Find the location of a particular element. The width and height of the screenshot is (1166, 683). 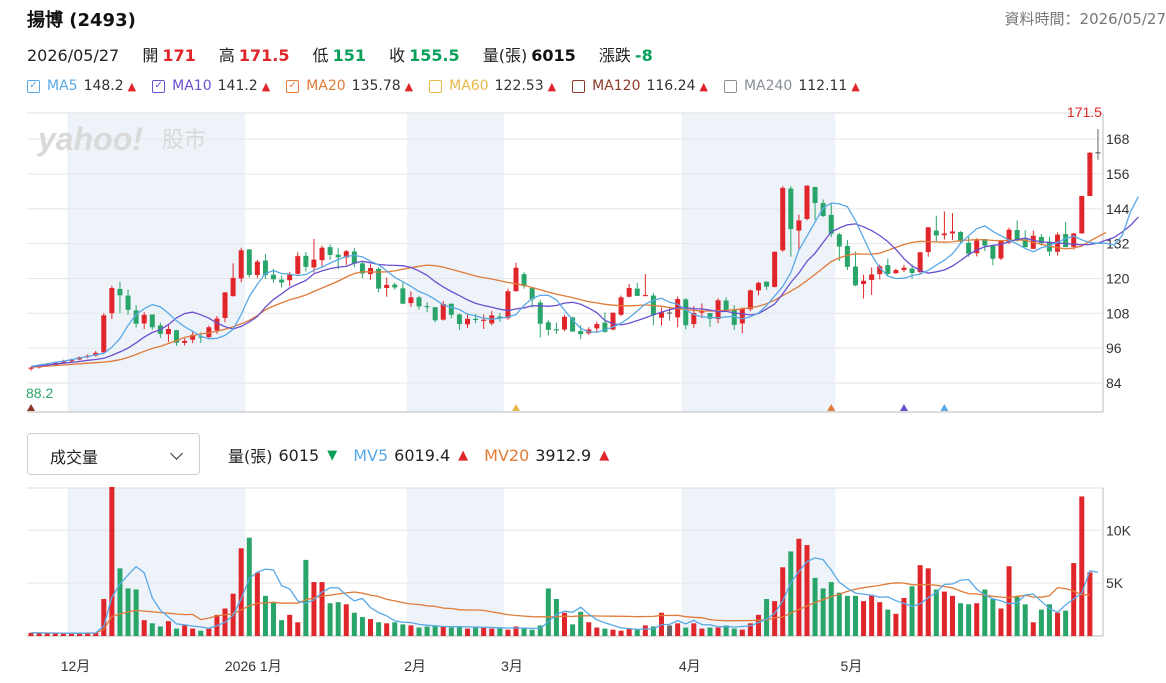

ma20-checkbox: ✓ is located at coordinates (293, 86).